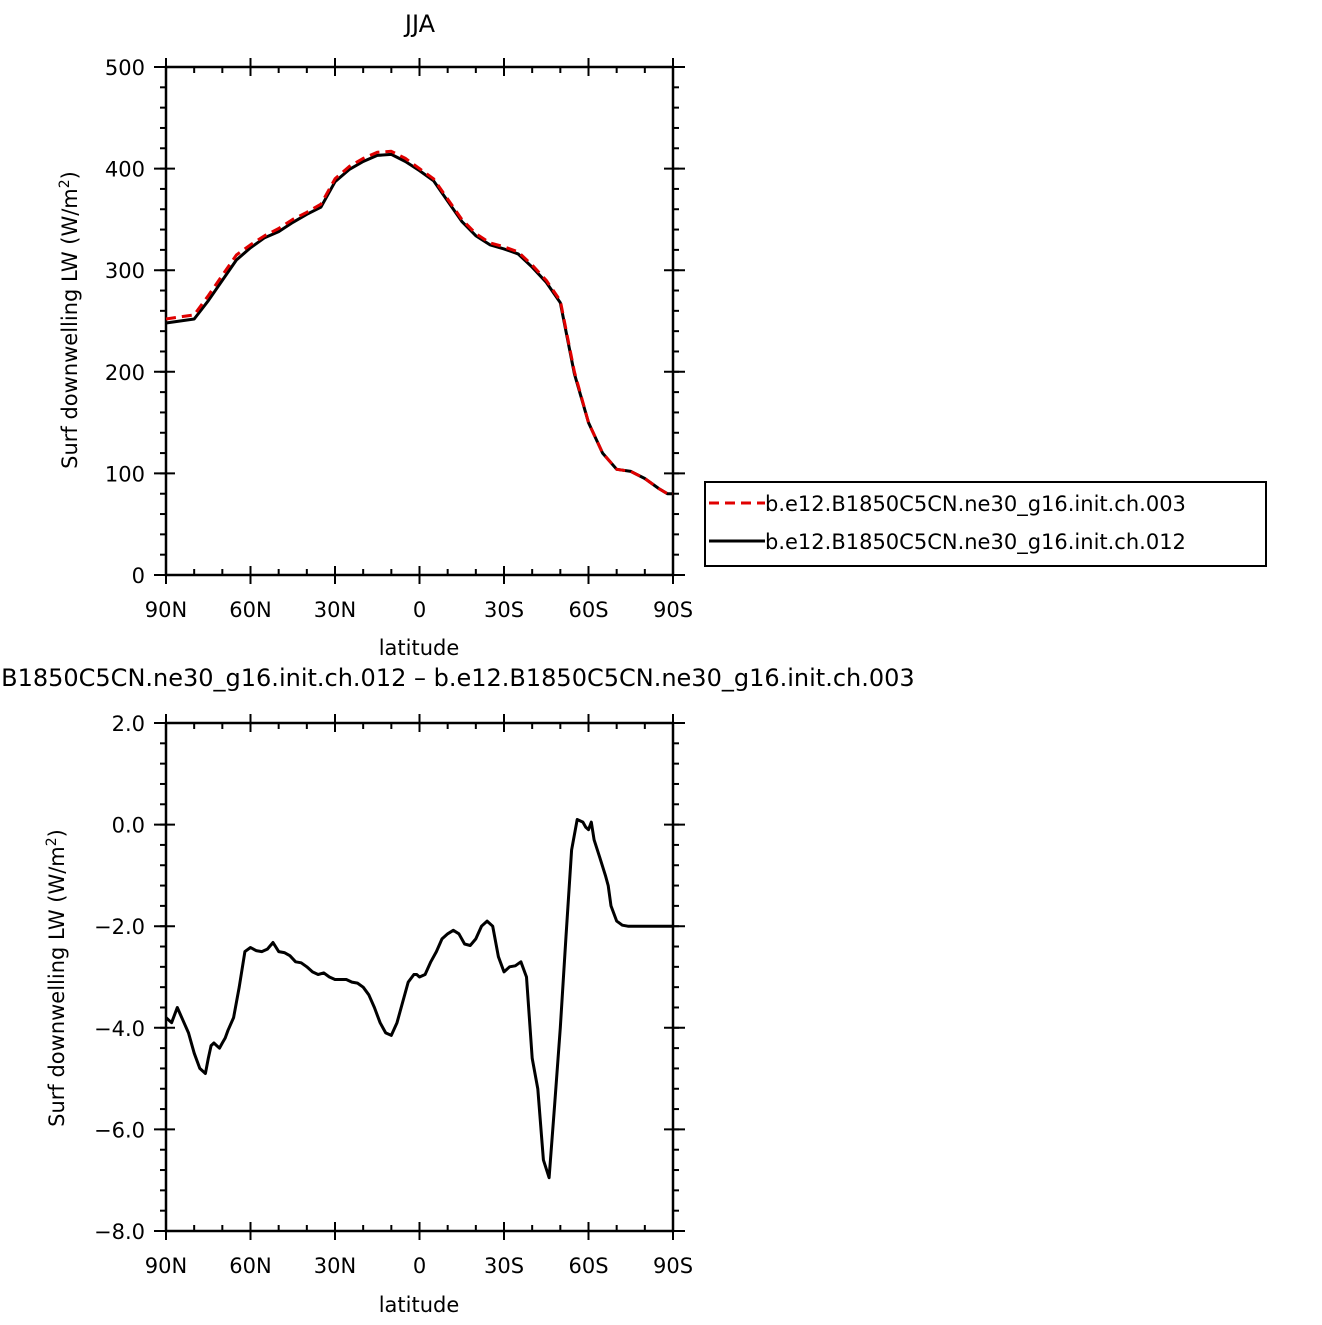  What do you see at coordinates (250, 610) in the screenshot?
I see `top-x-tick-label: 60N` at bounding box center [250, 610].